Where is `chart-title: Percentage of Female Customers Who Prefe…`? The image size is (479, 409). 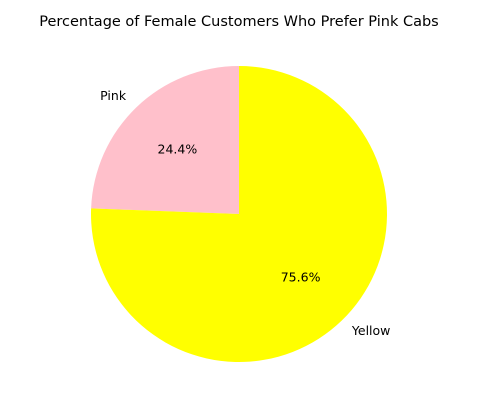 chart-title: Percentage of Female Customers Who Prefe… is located at coordinates (238, 22).